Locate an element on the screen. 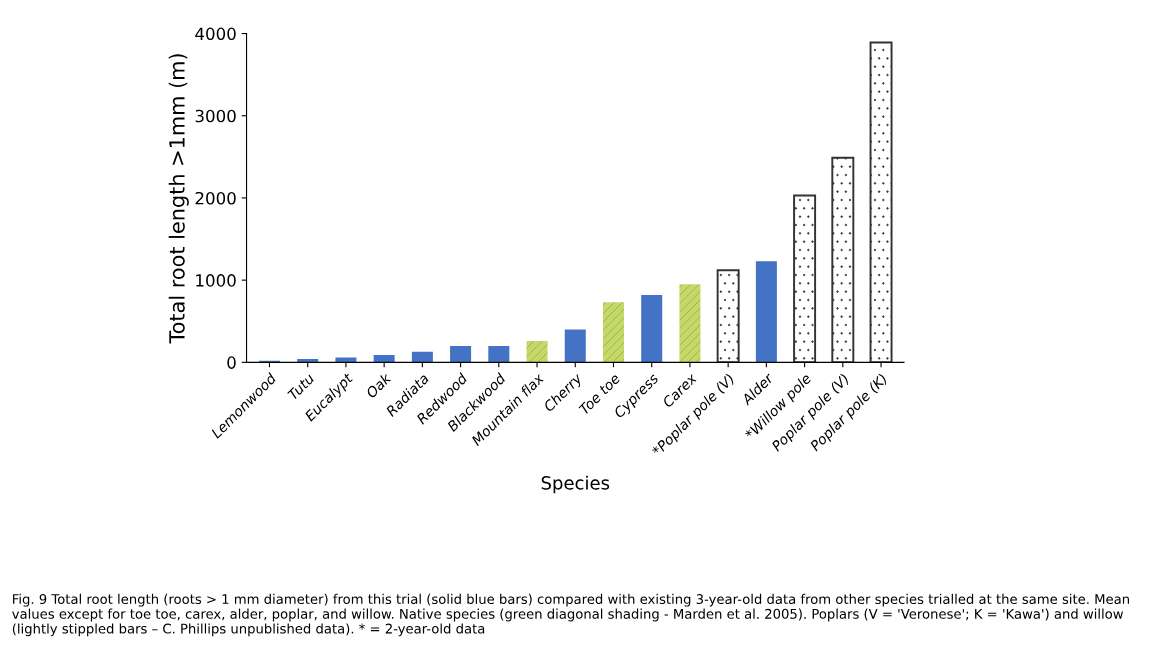 The image size is (1174, 671). caption: Fig. 9 Total root length (roots > 1 mm diameter) from this trial (solid blue bars) compared with existing 3-year-old data from other species trialled at the same site. Mean values except for toe toe, carex, alder, poplar, and willow. Native species (green diagonal shading - Marden et al. 2005). Poplars (V = 'Veronese'; K = 'Kawa') and willow (lightly stippled bars – C. Phillips unpublished data). * = 2-year-old data is located at coordinates (570, 615).